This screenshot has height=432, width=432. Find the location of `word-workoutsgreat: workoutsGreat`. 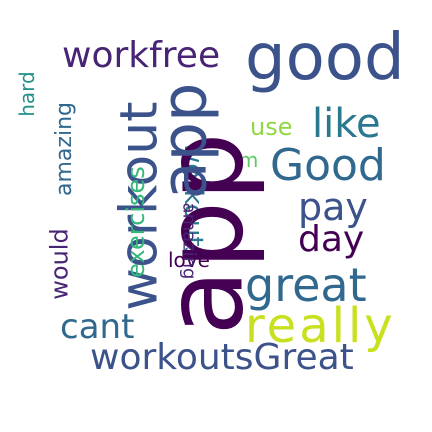

word-workoutsgreat: workoutsGreat is located at coordinates (222, 357).